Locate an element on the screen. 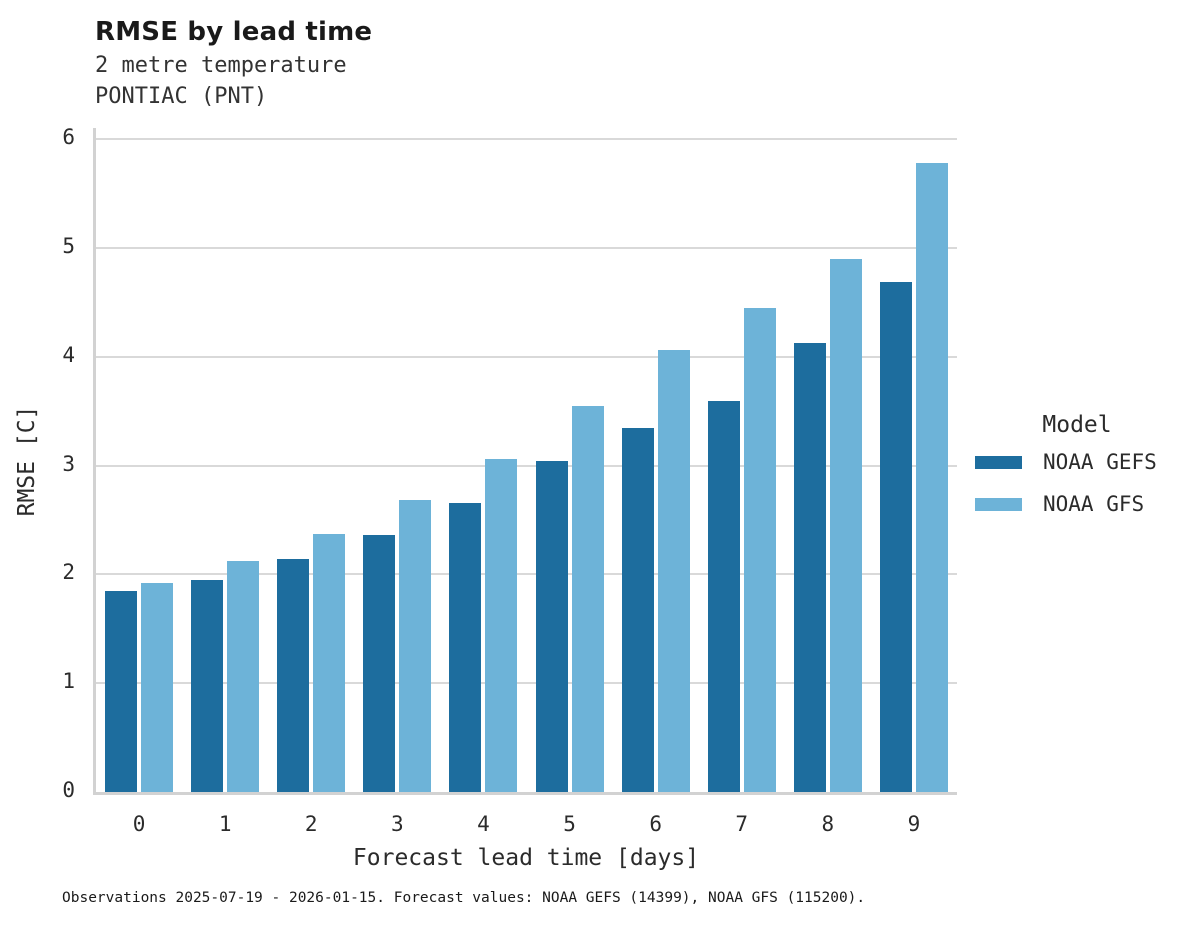 The height and width of the screenshot is (928, 1195). y-tick-label-5: 5 is located at coordinates (68, 246).